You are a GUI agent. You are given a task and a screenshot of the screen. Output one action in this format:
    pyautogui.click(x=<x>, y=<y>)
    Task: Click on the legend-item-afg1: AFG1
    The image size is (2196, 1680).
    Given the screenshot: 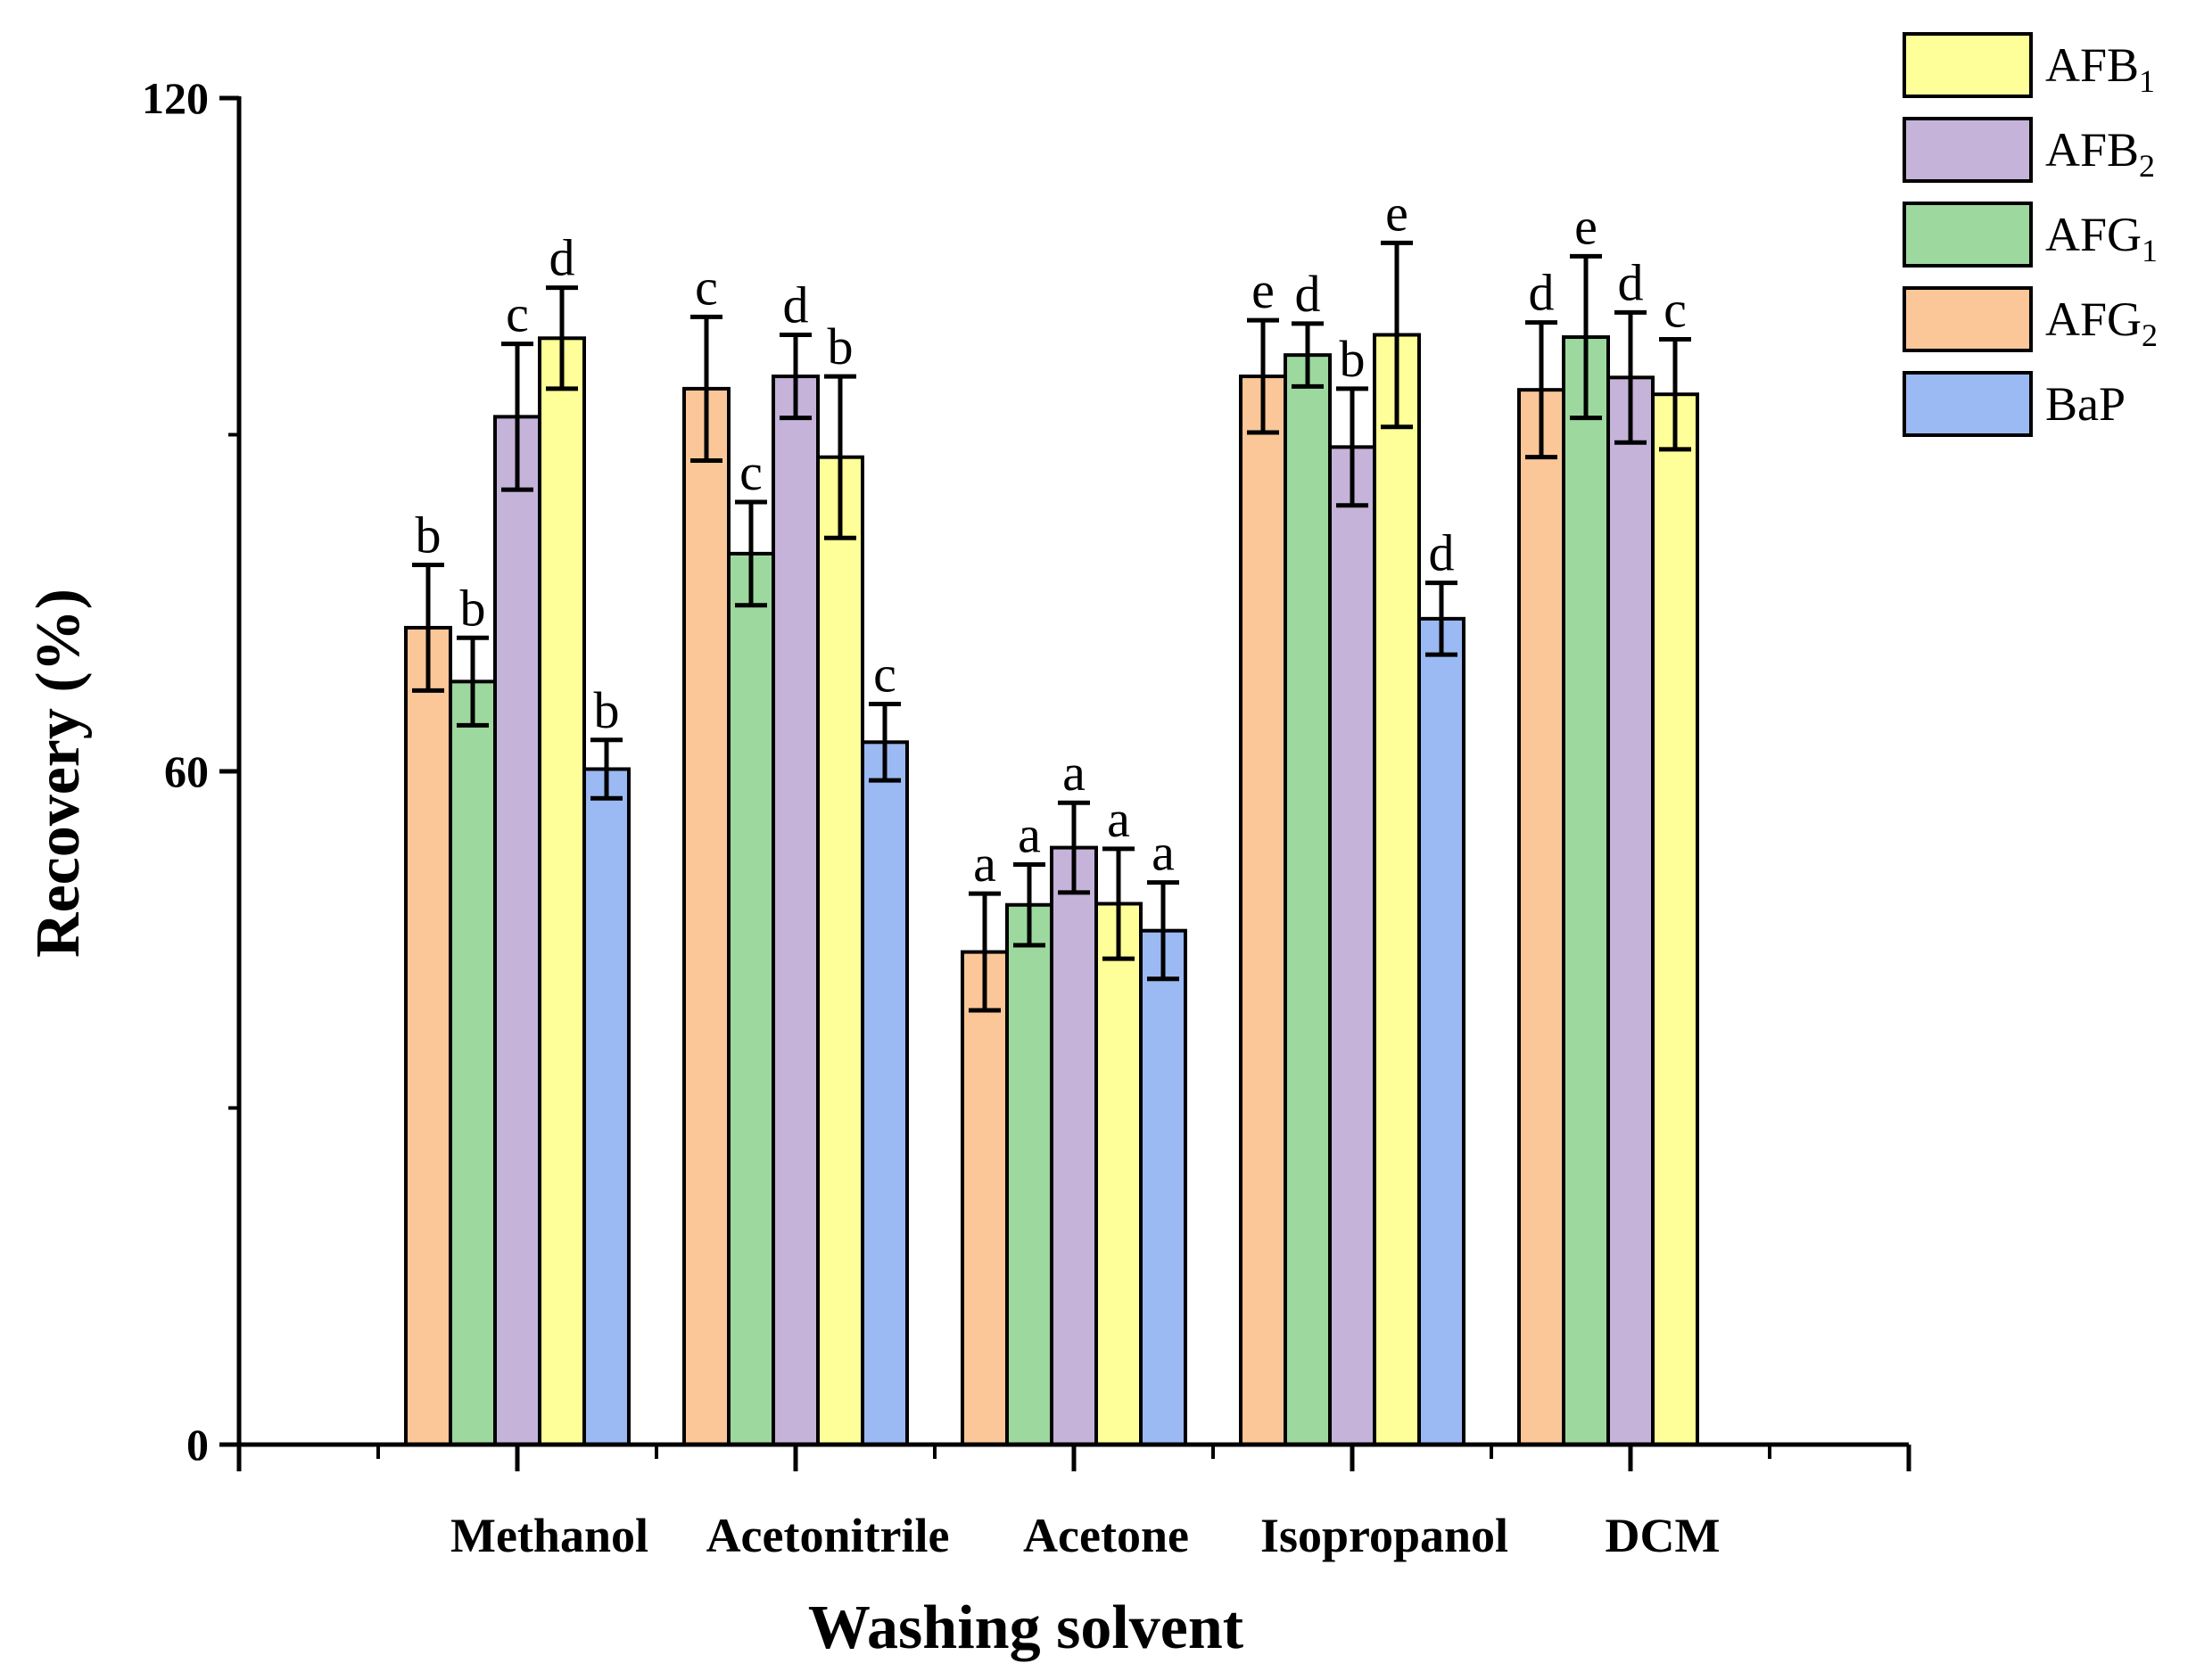 What is the action you would take?
    pyautogui.click(x=2030, y=235)
    